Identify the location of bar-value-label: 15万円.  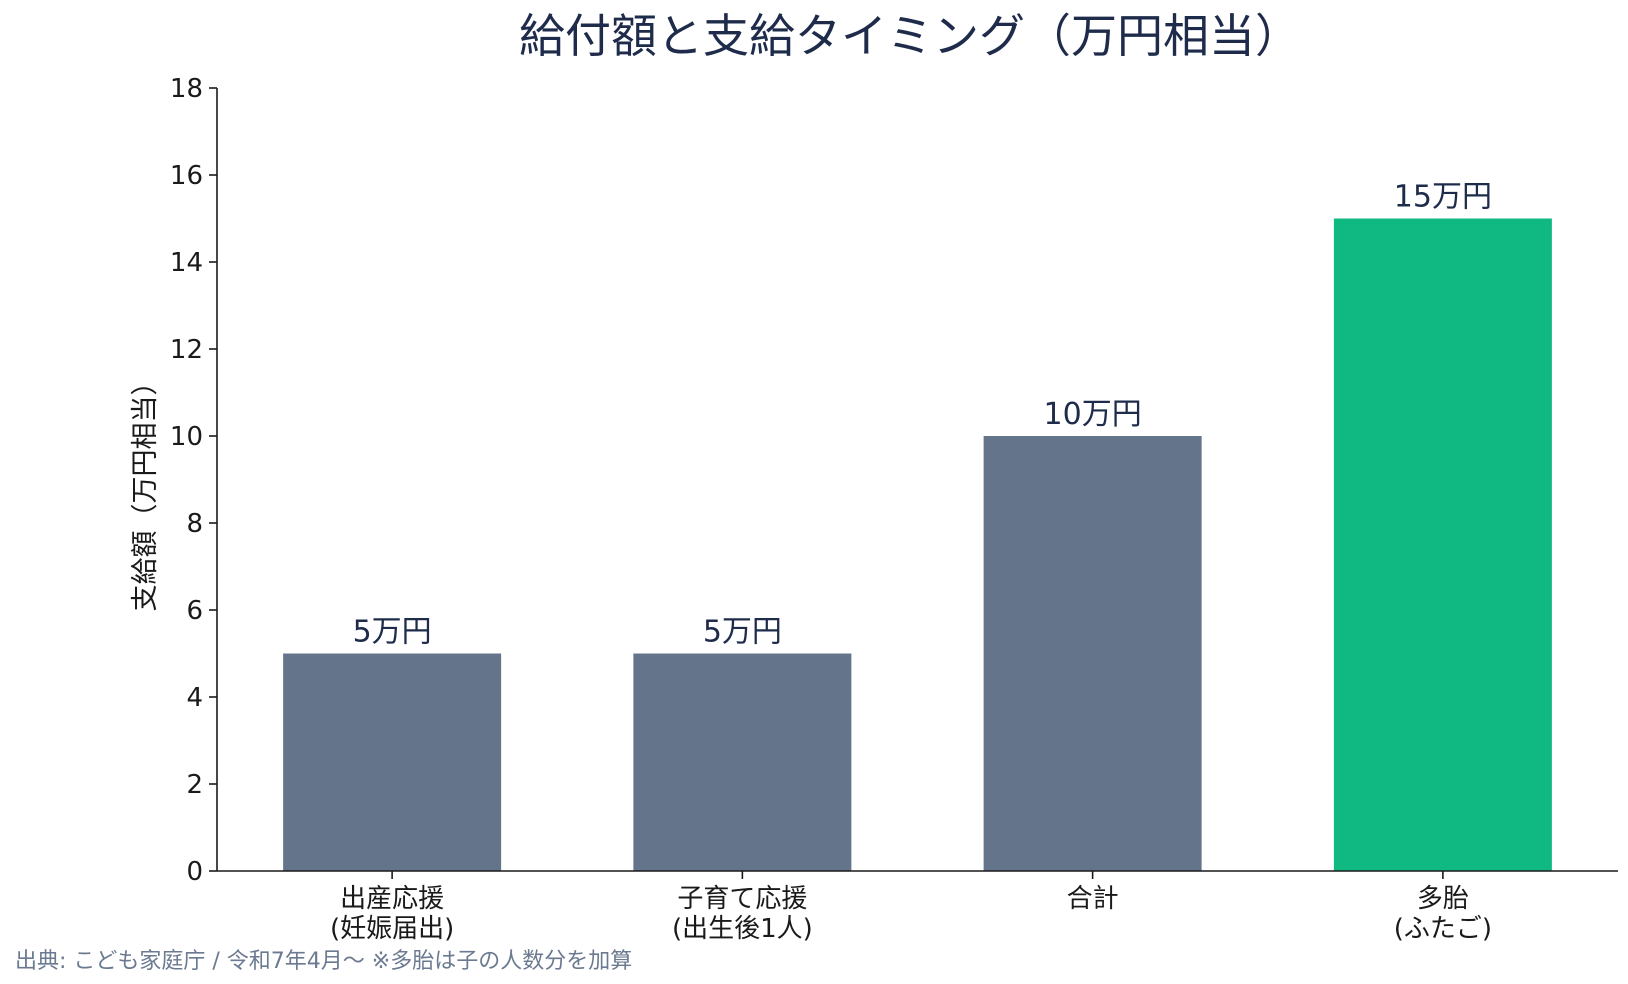
(1443, 197).